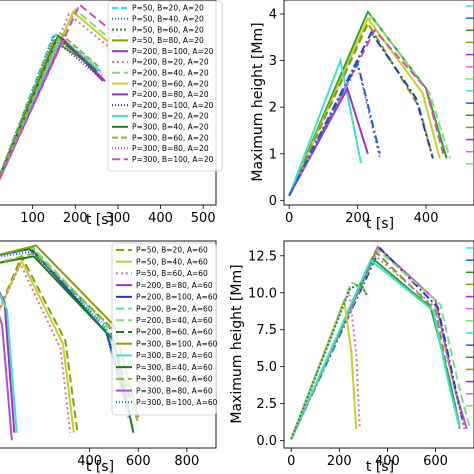 The width and height of the screenshot is (474, 474). Describe the element at coordinates (170, 127) in the screenshot. I see `legend-entry: P=300, B=40, A=20` at that location.